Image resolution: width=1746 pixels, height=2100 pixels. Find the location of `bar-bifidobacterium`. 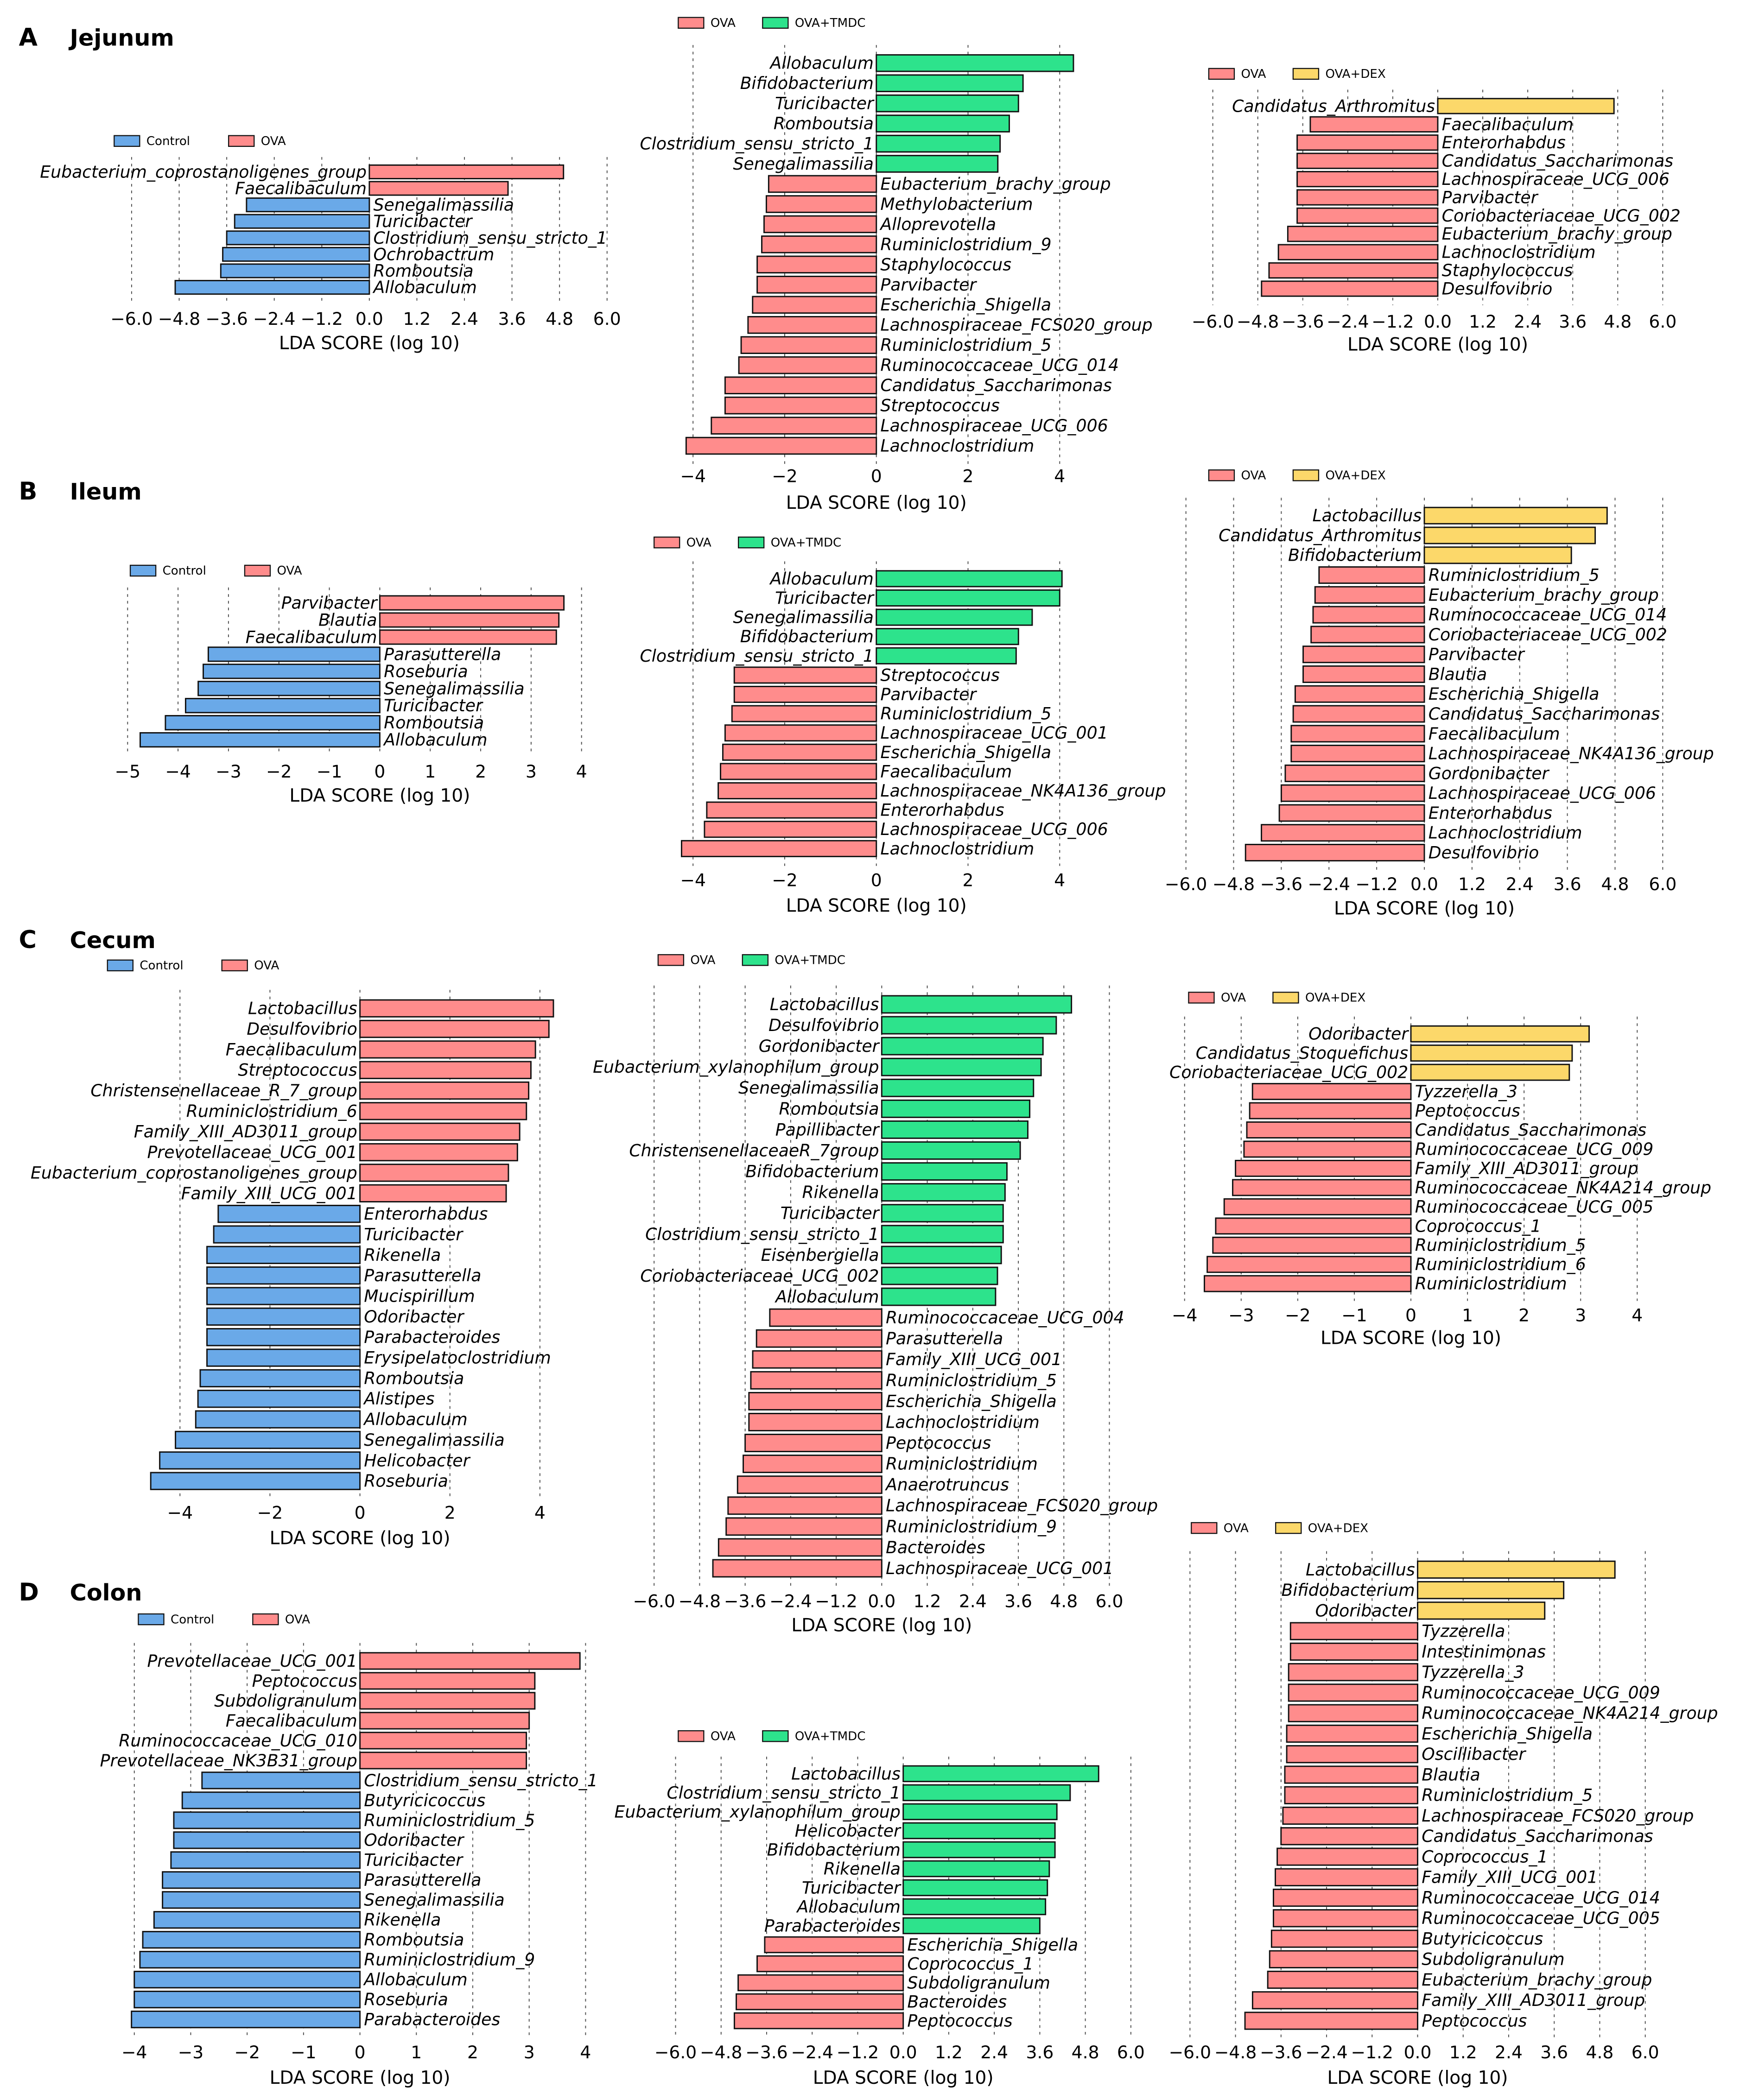

bar-bifidobacterium is located at coordinates (944, 1171).